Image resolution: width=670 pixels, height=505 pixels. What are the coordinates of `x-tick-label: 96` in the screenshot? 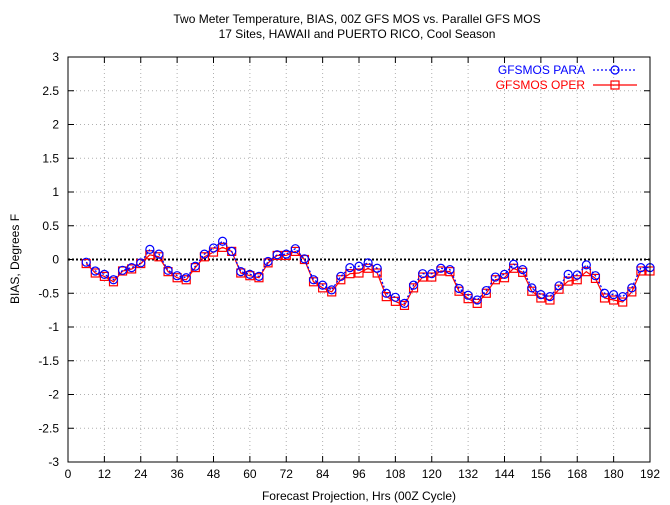 It's located at (359, 474).